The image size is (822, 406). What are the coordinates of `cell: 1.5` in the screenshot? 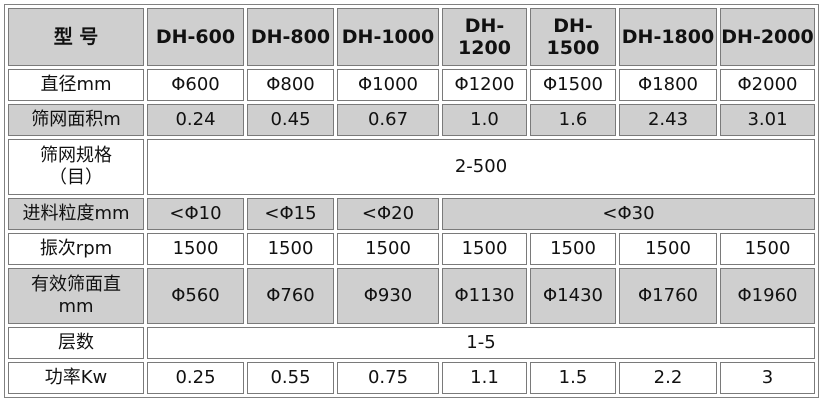 It's located at (573, 378).